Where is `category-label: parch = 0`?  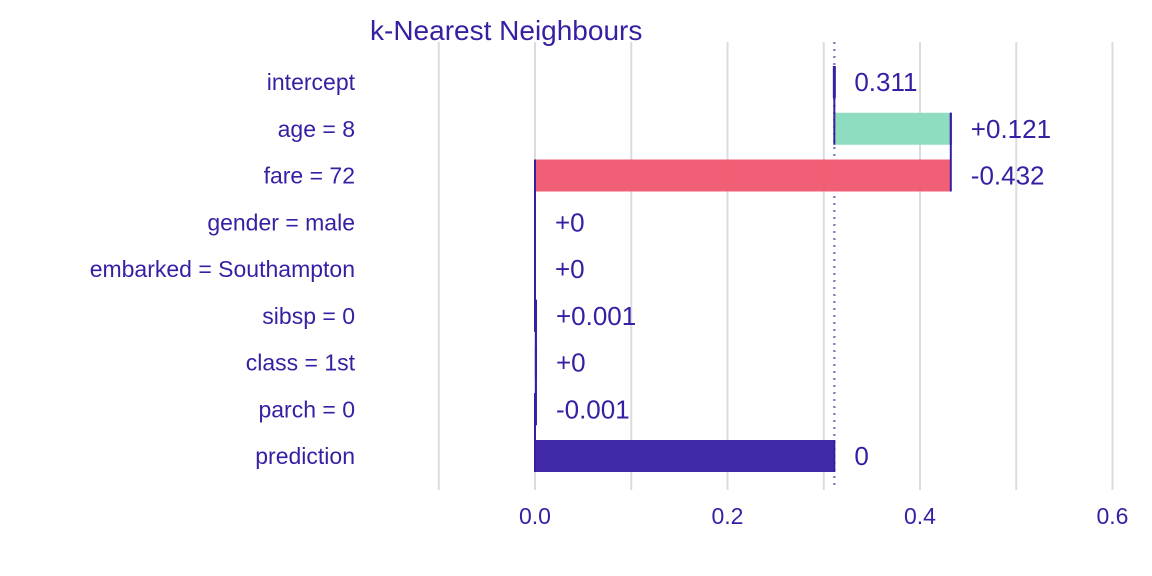
category-label: parch = 0 is located at coordinates (306, 409).